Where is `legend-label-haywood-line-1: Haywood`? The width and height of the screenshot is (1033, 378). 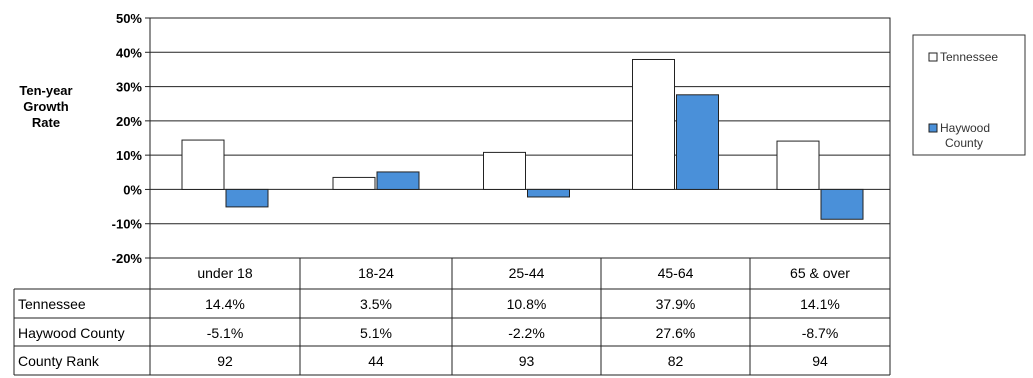 legend-label-haywood-line-1: Haywood is located at coordinates (965, 128).